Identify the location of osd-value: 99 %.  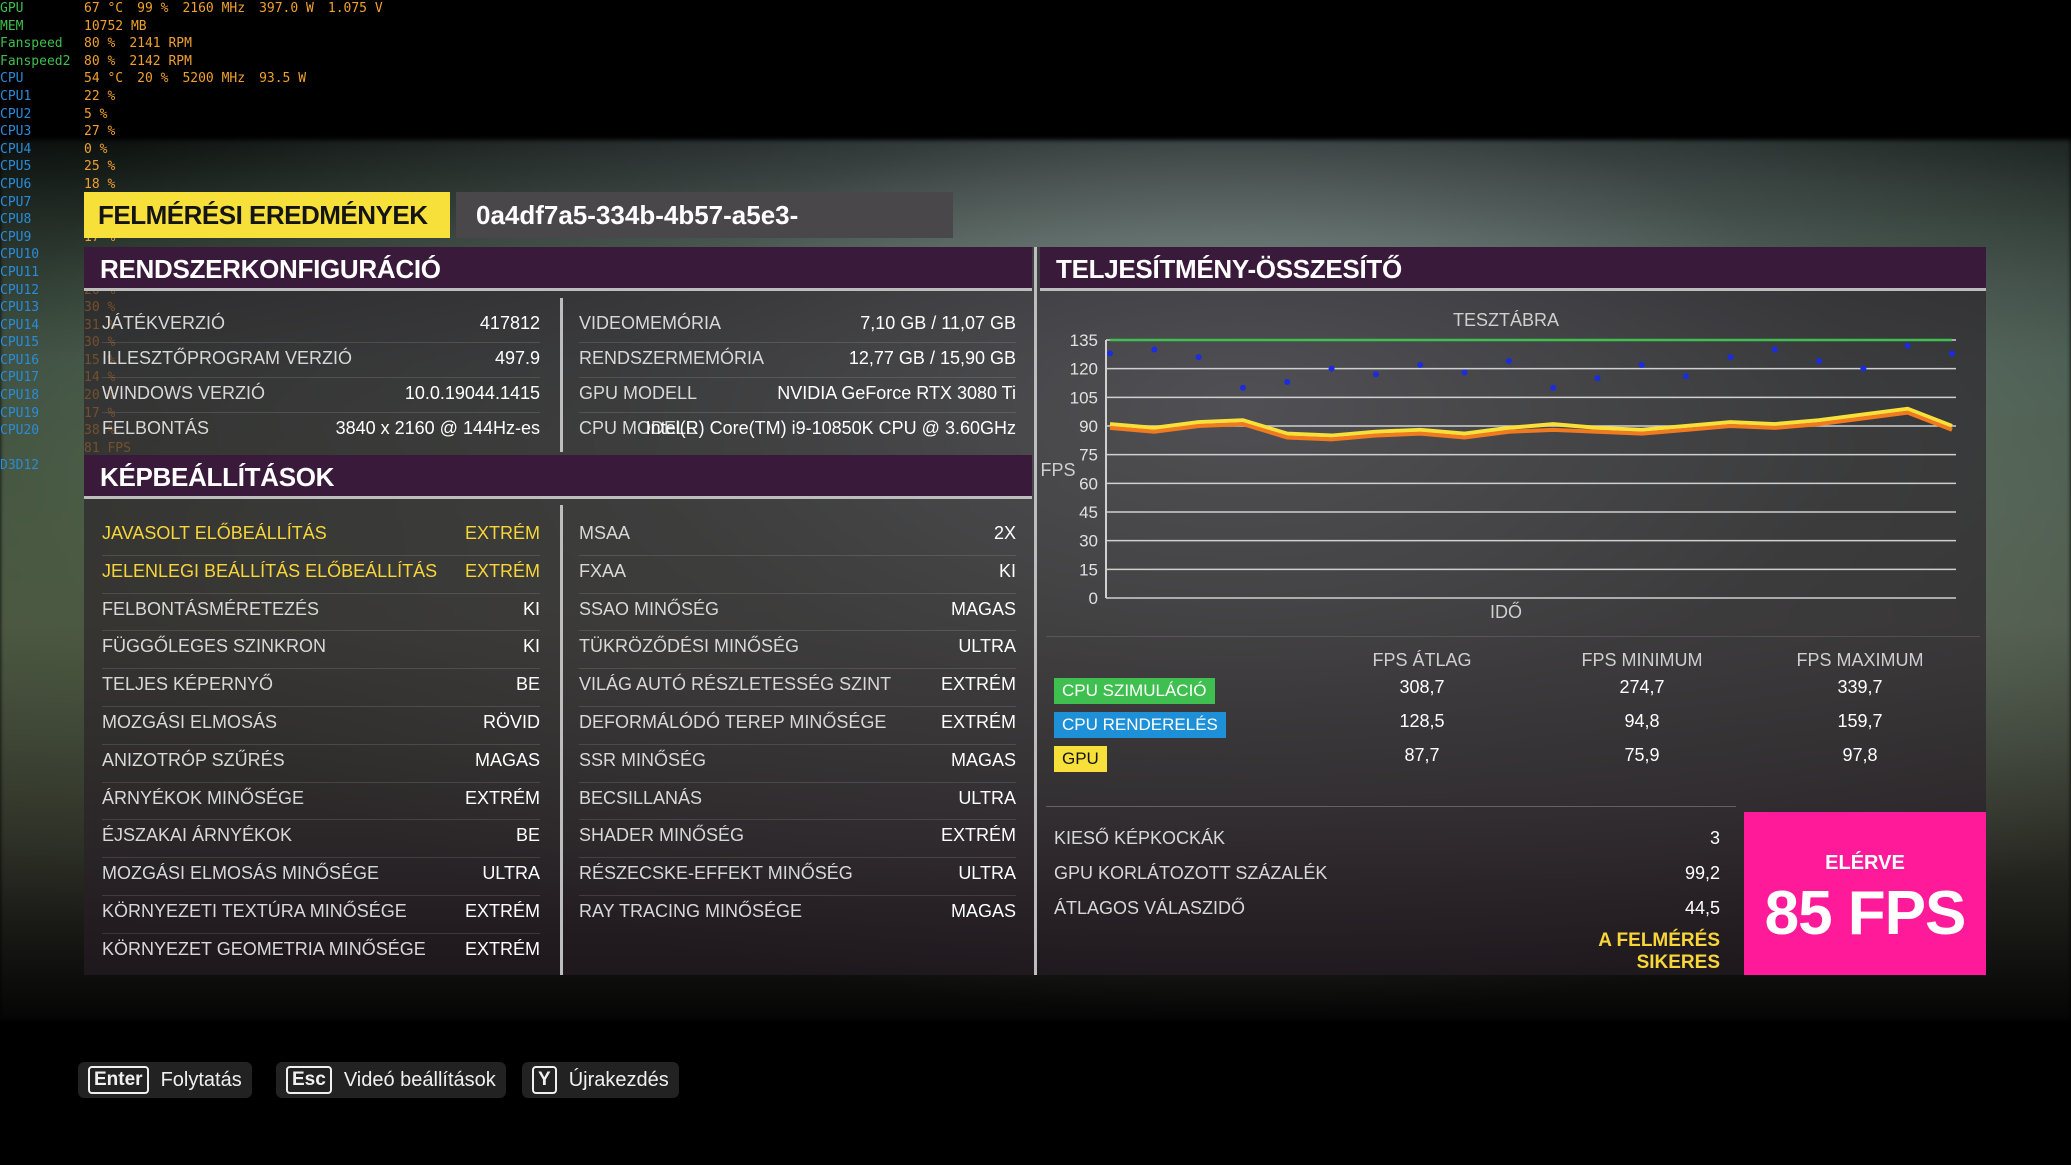
(153, 8).